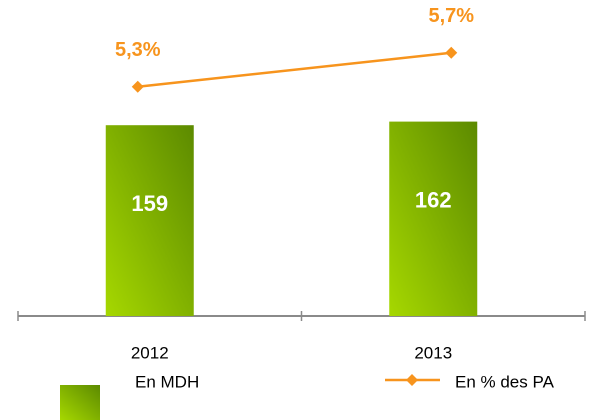 This screenshot has height=420, width=597. What do you see at coordinates (80, 402) in the screenshot?
I see `legend-swatch` at bounding box center [80, 402].